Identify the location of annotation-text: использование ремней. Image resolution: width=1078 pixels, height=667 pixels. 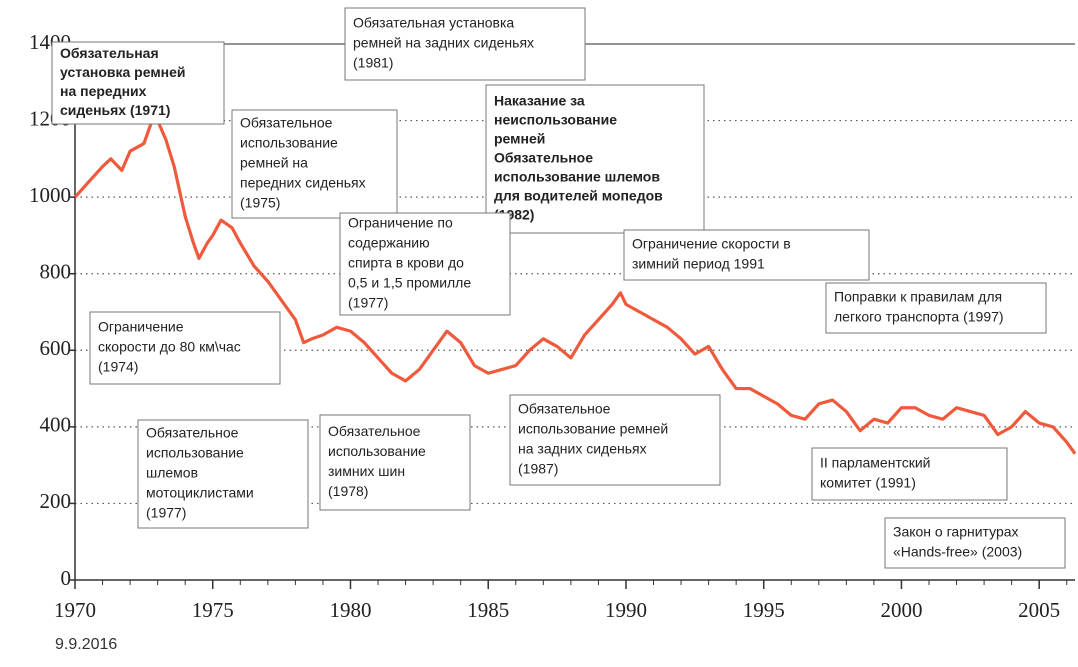
(593, 429).